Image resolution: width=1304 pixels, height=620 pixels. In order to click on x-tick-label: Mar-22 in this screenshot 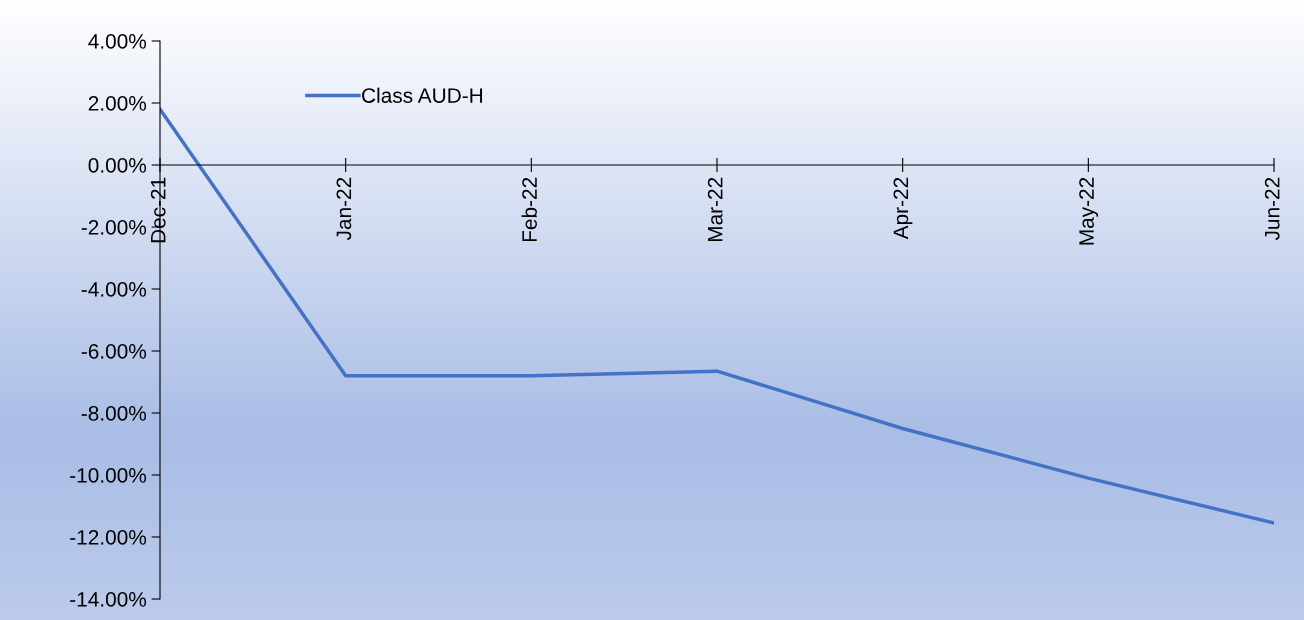, I will do `click(715, 209)`.